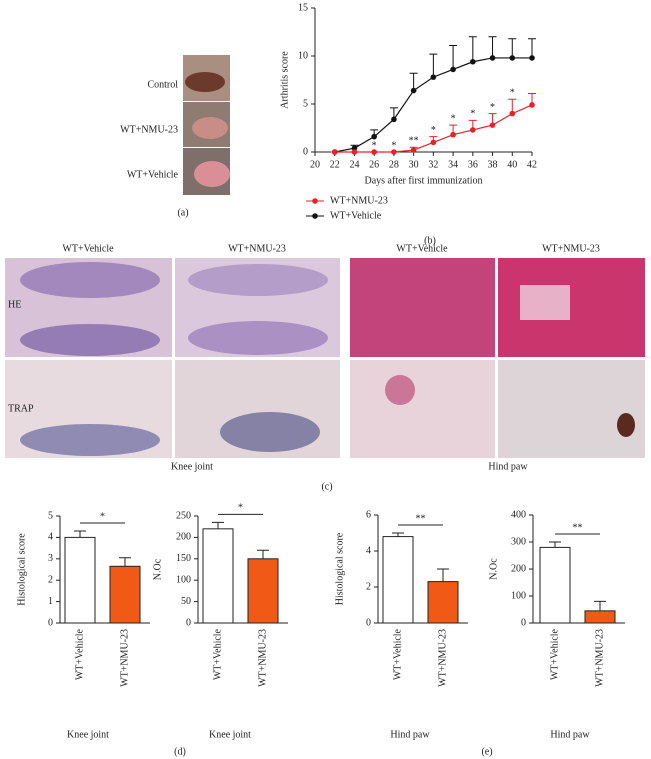 The image size is (651, 759). I want to click on x-tick-label: 34, so click(453, 164).